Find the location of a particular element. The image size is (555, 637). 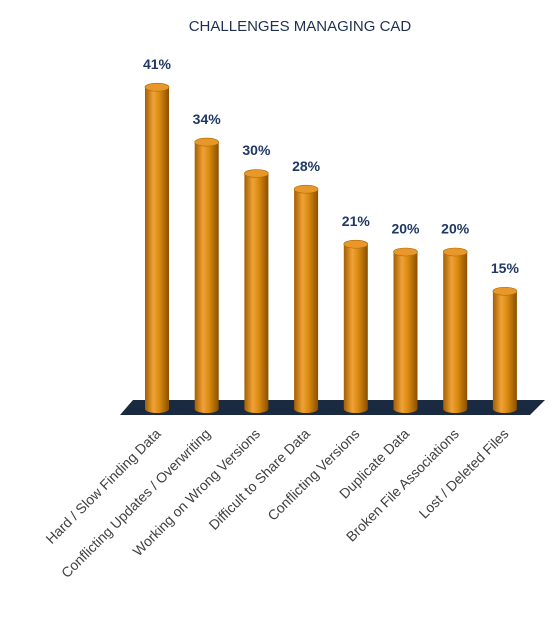

x-tick-label: Lost / Deleted Files is located at coordinates (464, 473).